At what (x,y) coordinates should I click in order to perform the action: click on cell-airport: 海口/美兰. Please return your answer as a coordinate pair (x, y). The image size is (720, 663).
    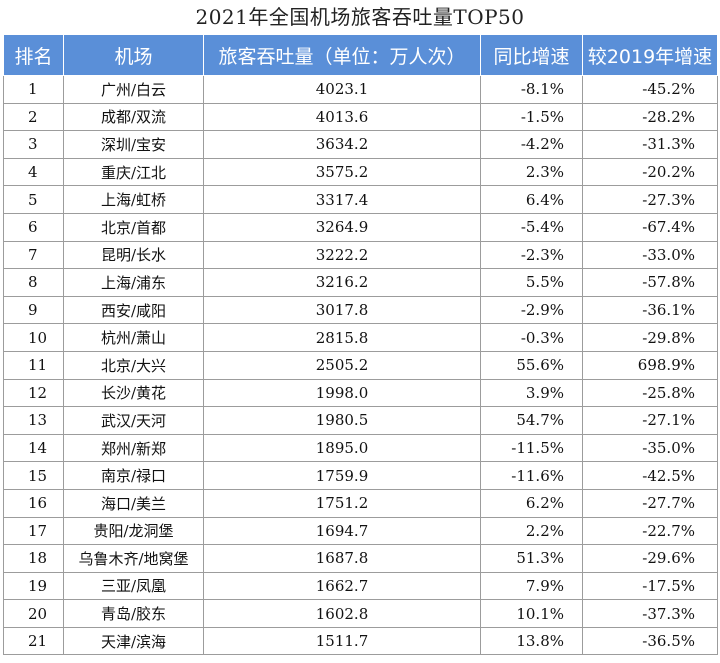
    Looking at the image, I should click on (133, 503).